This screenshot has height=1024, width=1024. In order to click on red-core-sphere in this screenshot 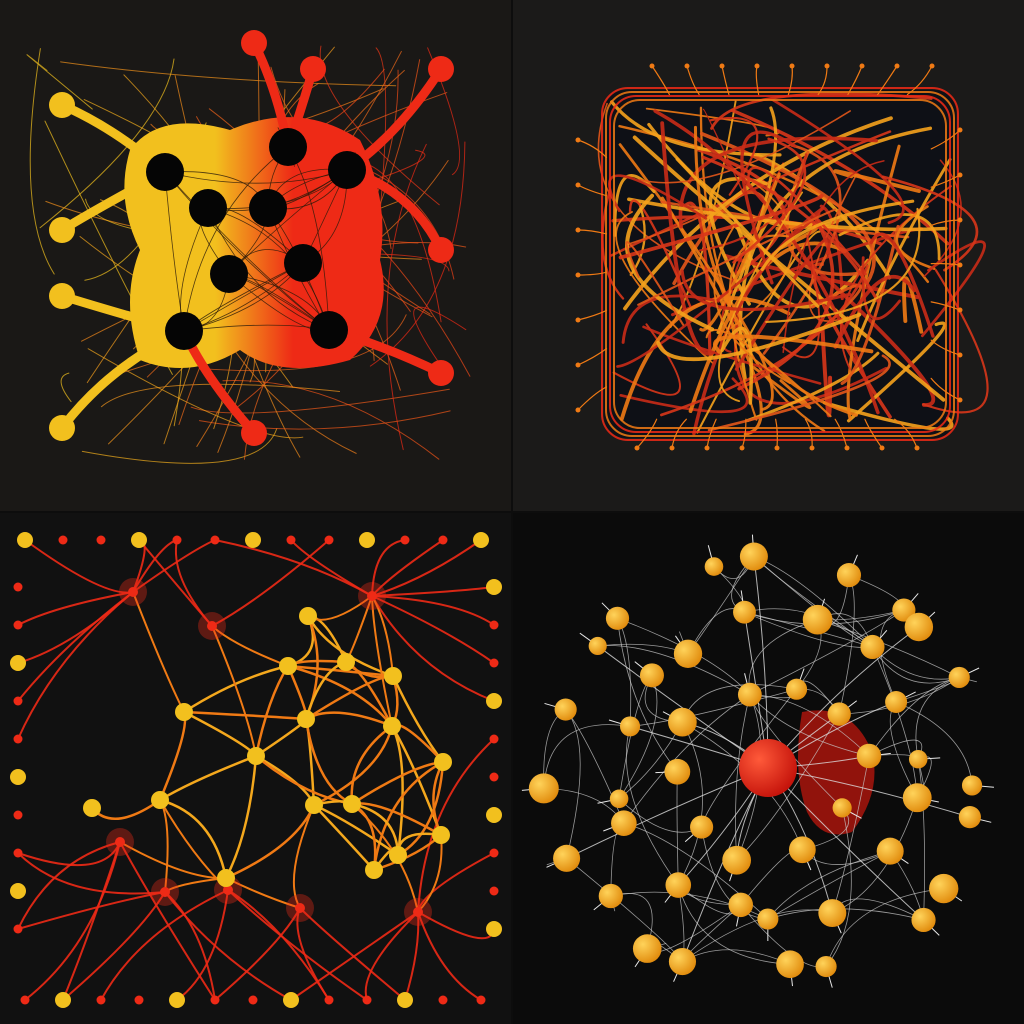, I will do `click(768, 768)`.